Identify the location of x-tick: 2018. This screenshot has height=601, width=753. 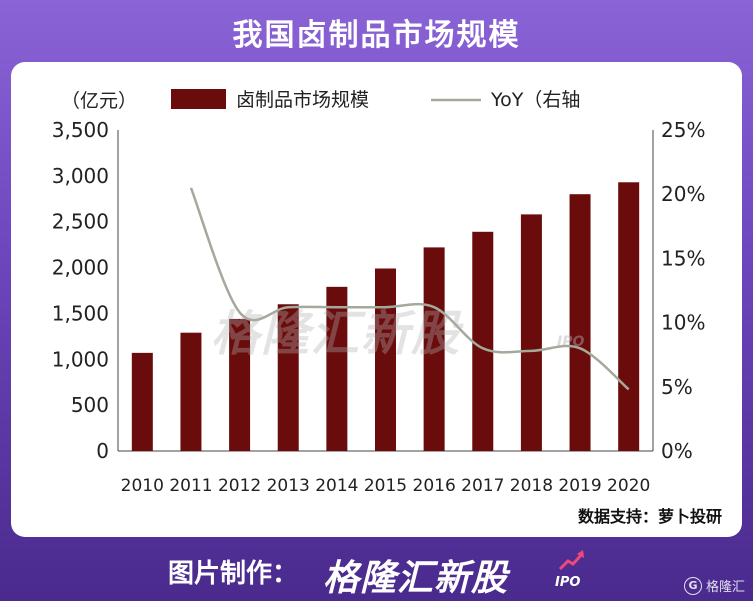
(531, 486).